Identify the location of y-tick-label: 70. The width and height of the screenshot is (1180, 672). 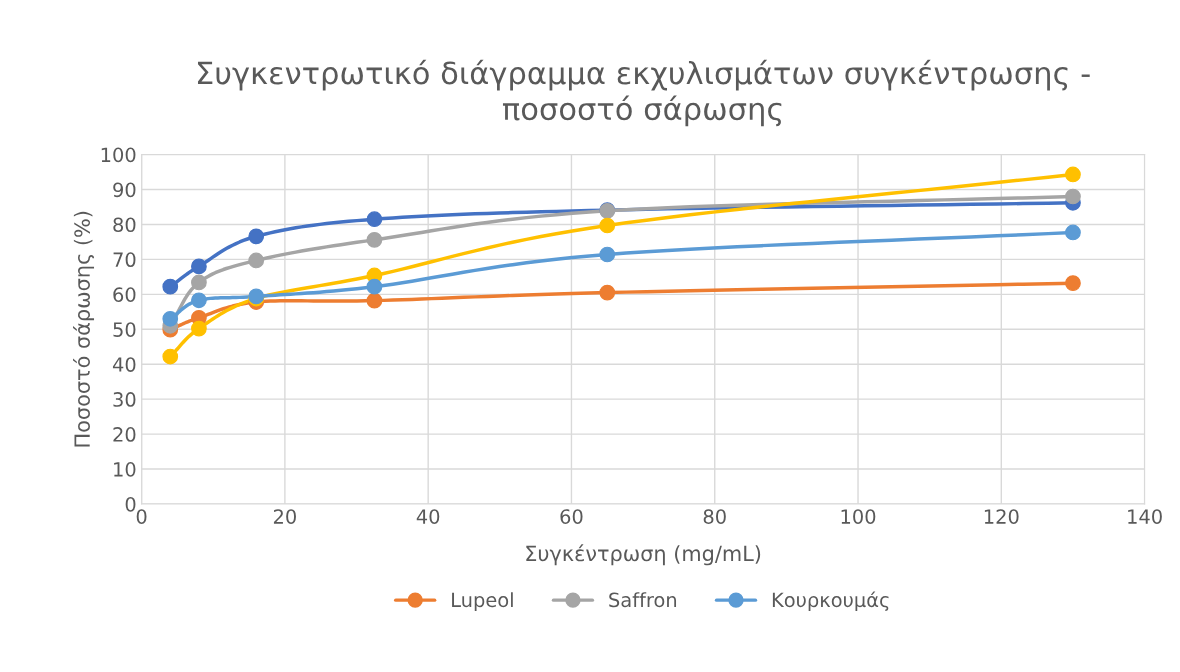
(124, 260).